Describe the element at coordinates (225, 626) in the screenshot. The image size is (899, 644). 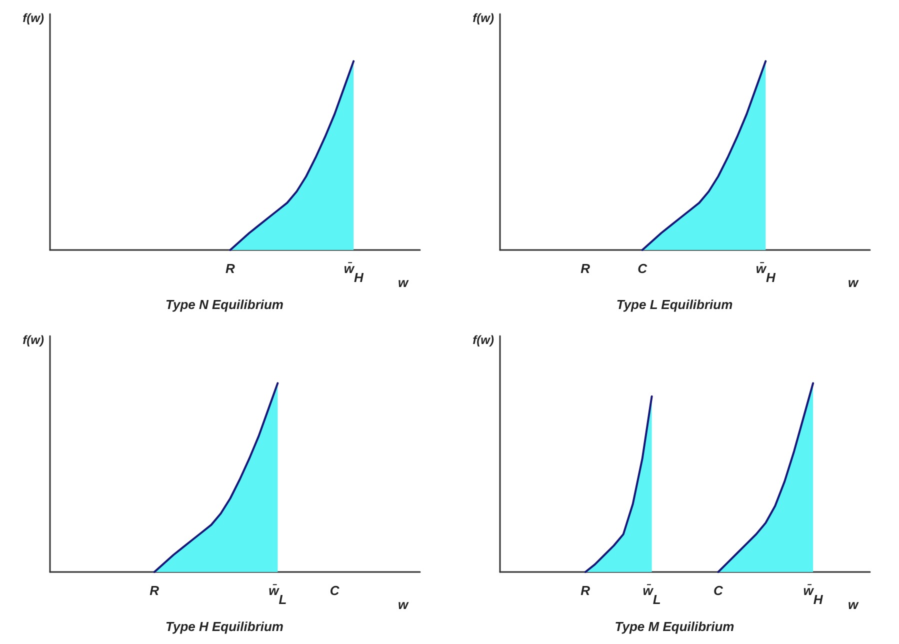
I see `text: Type H Equilibrium` at that location.